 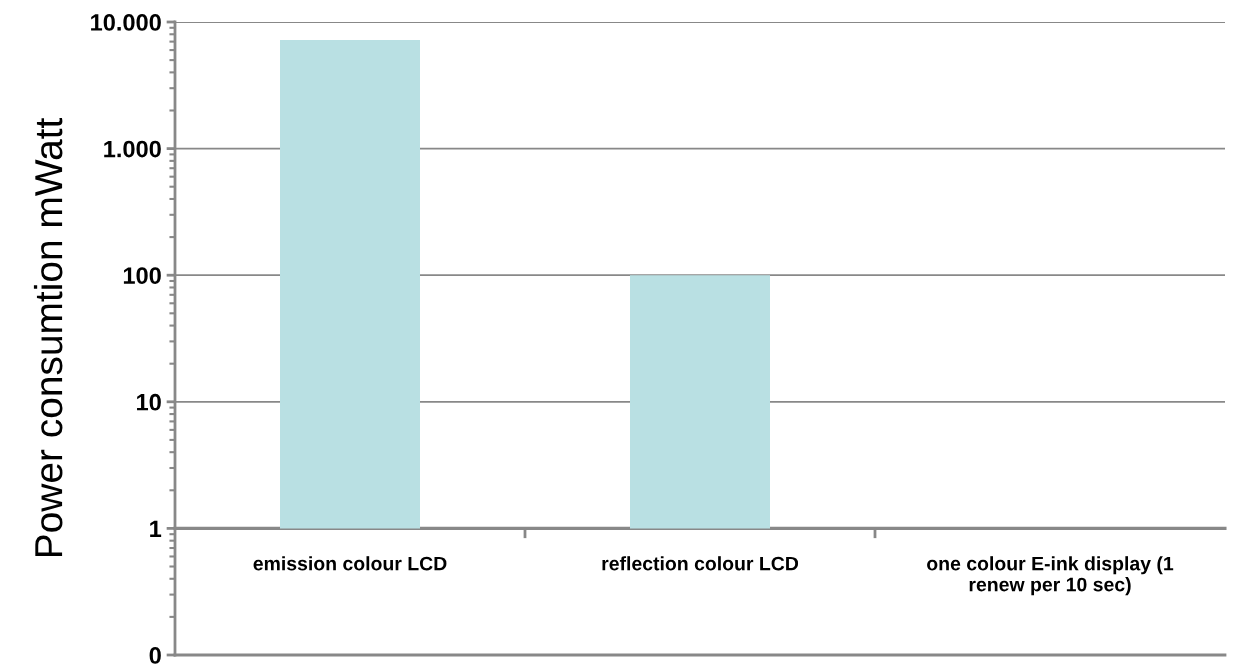 What do you see at coordinates (700, 563) in the screenshot?
I see `x-tick-label: reflection colour LCD` at bounding box center [700, 563].